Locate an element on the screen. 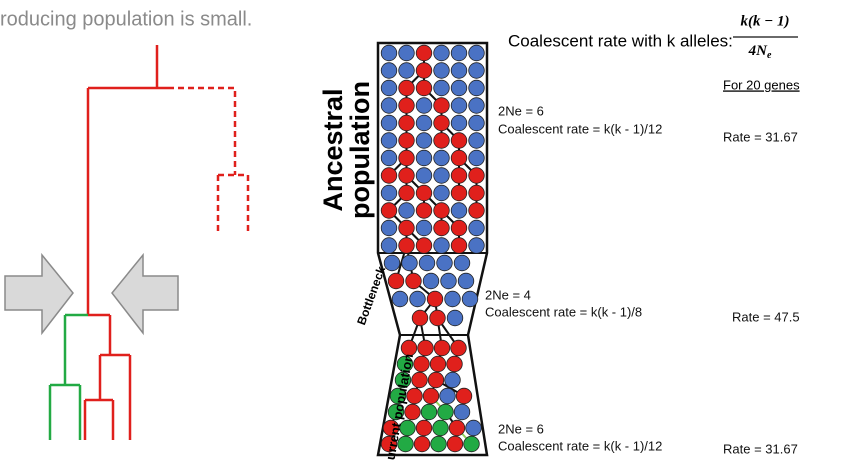 The width and height of the screenshot is (867, 462). formula-denominator: 4Ne is located at coordinates (760, 52).